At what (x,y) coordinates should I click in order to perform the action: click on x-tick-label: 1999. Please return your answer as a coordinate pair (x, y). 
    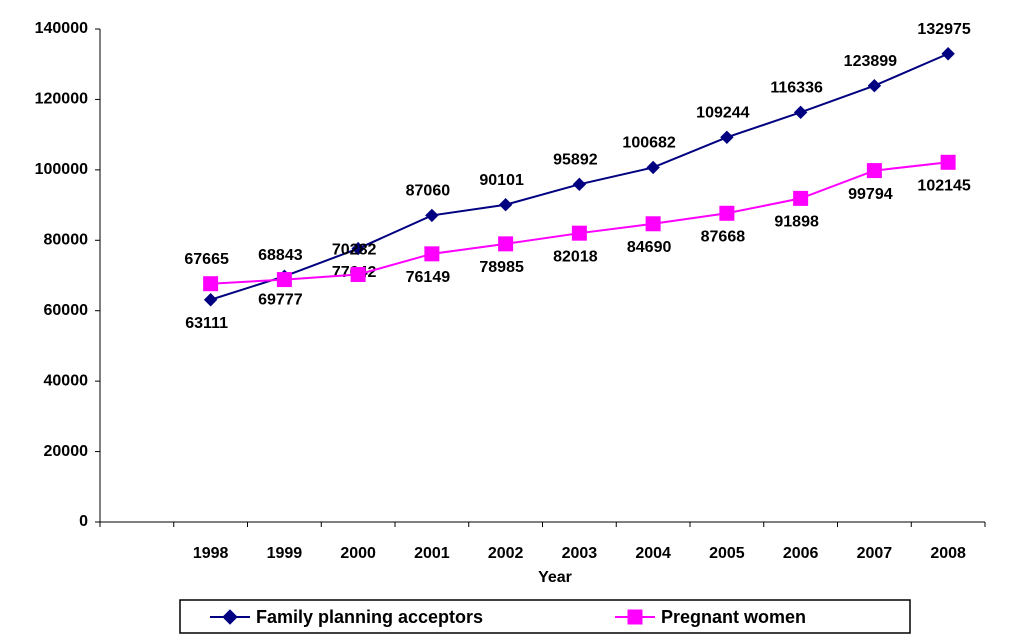
    Looking at the image, I should click on (285, 553).